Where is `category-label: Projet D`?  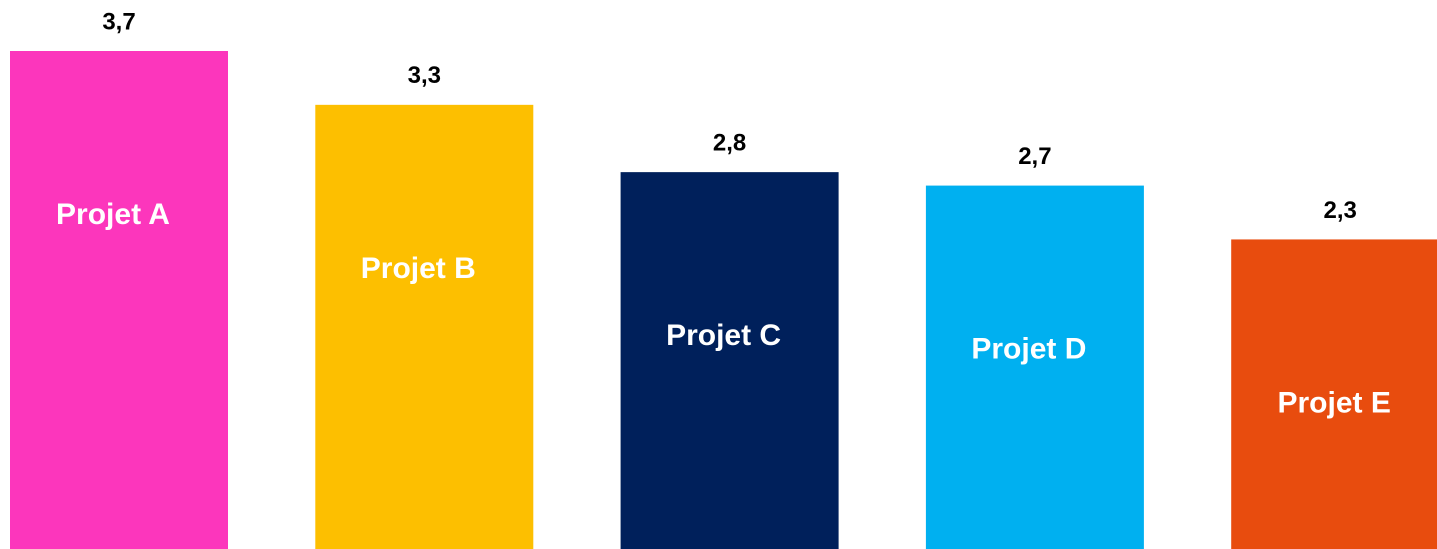
category-label: Projet D is located at coordinates (1028, 349).